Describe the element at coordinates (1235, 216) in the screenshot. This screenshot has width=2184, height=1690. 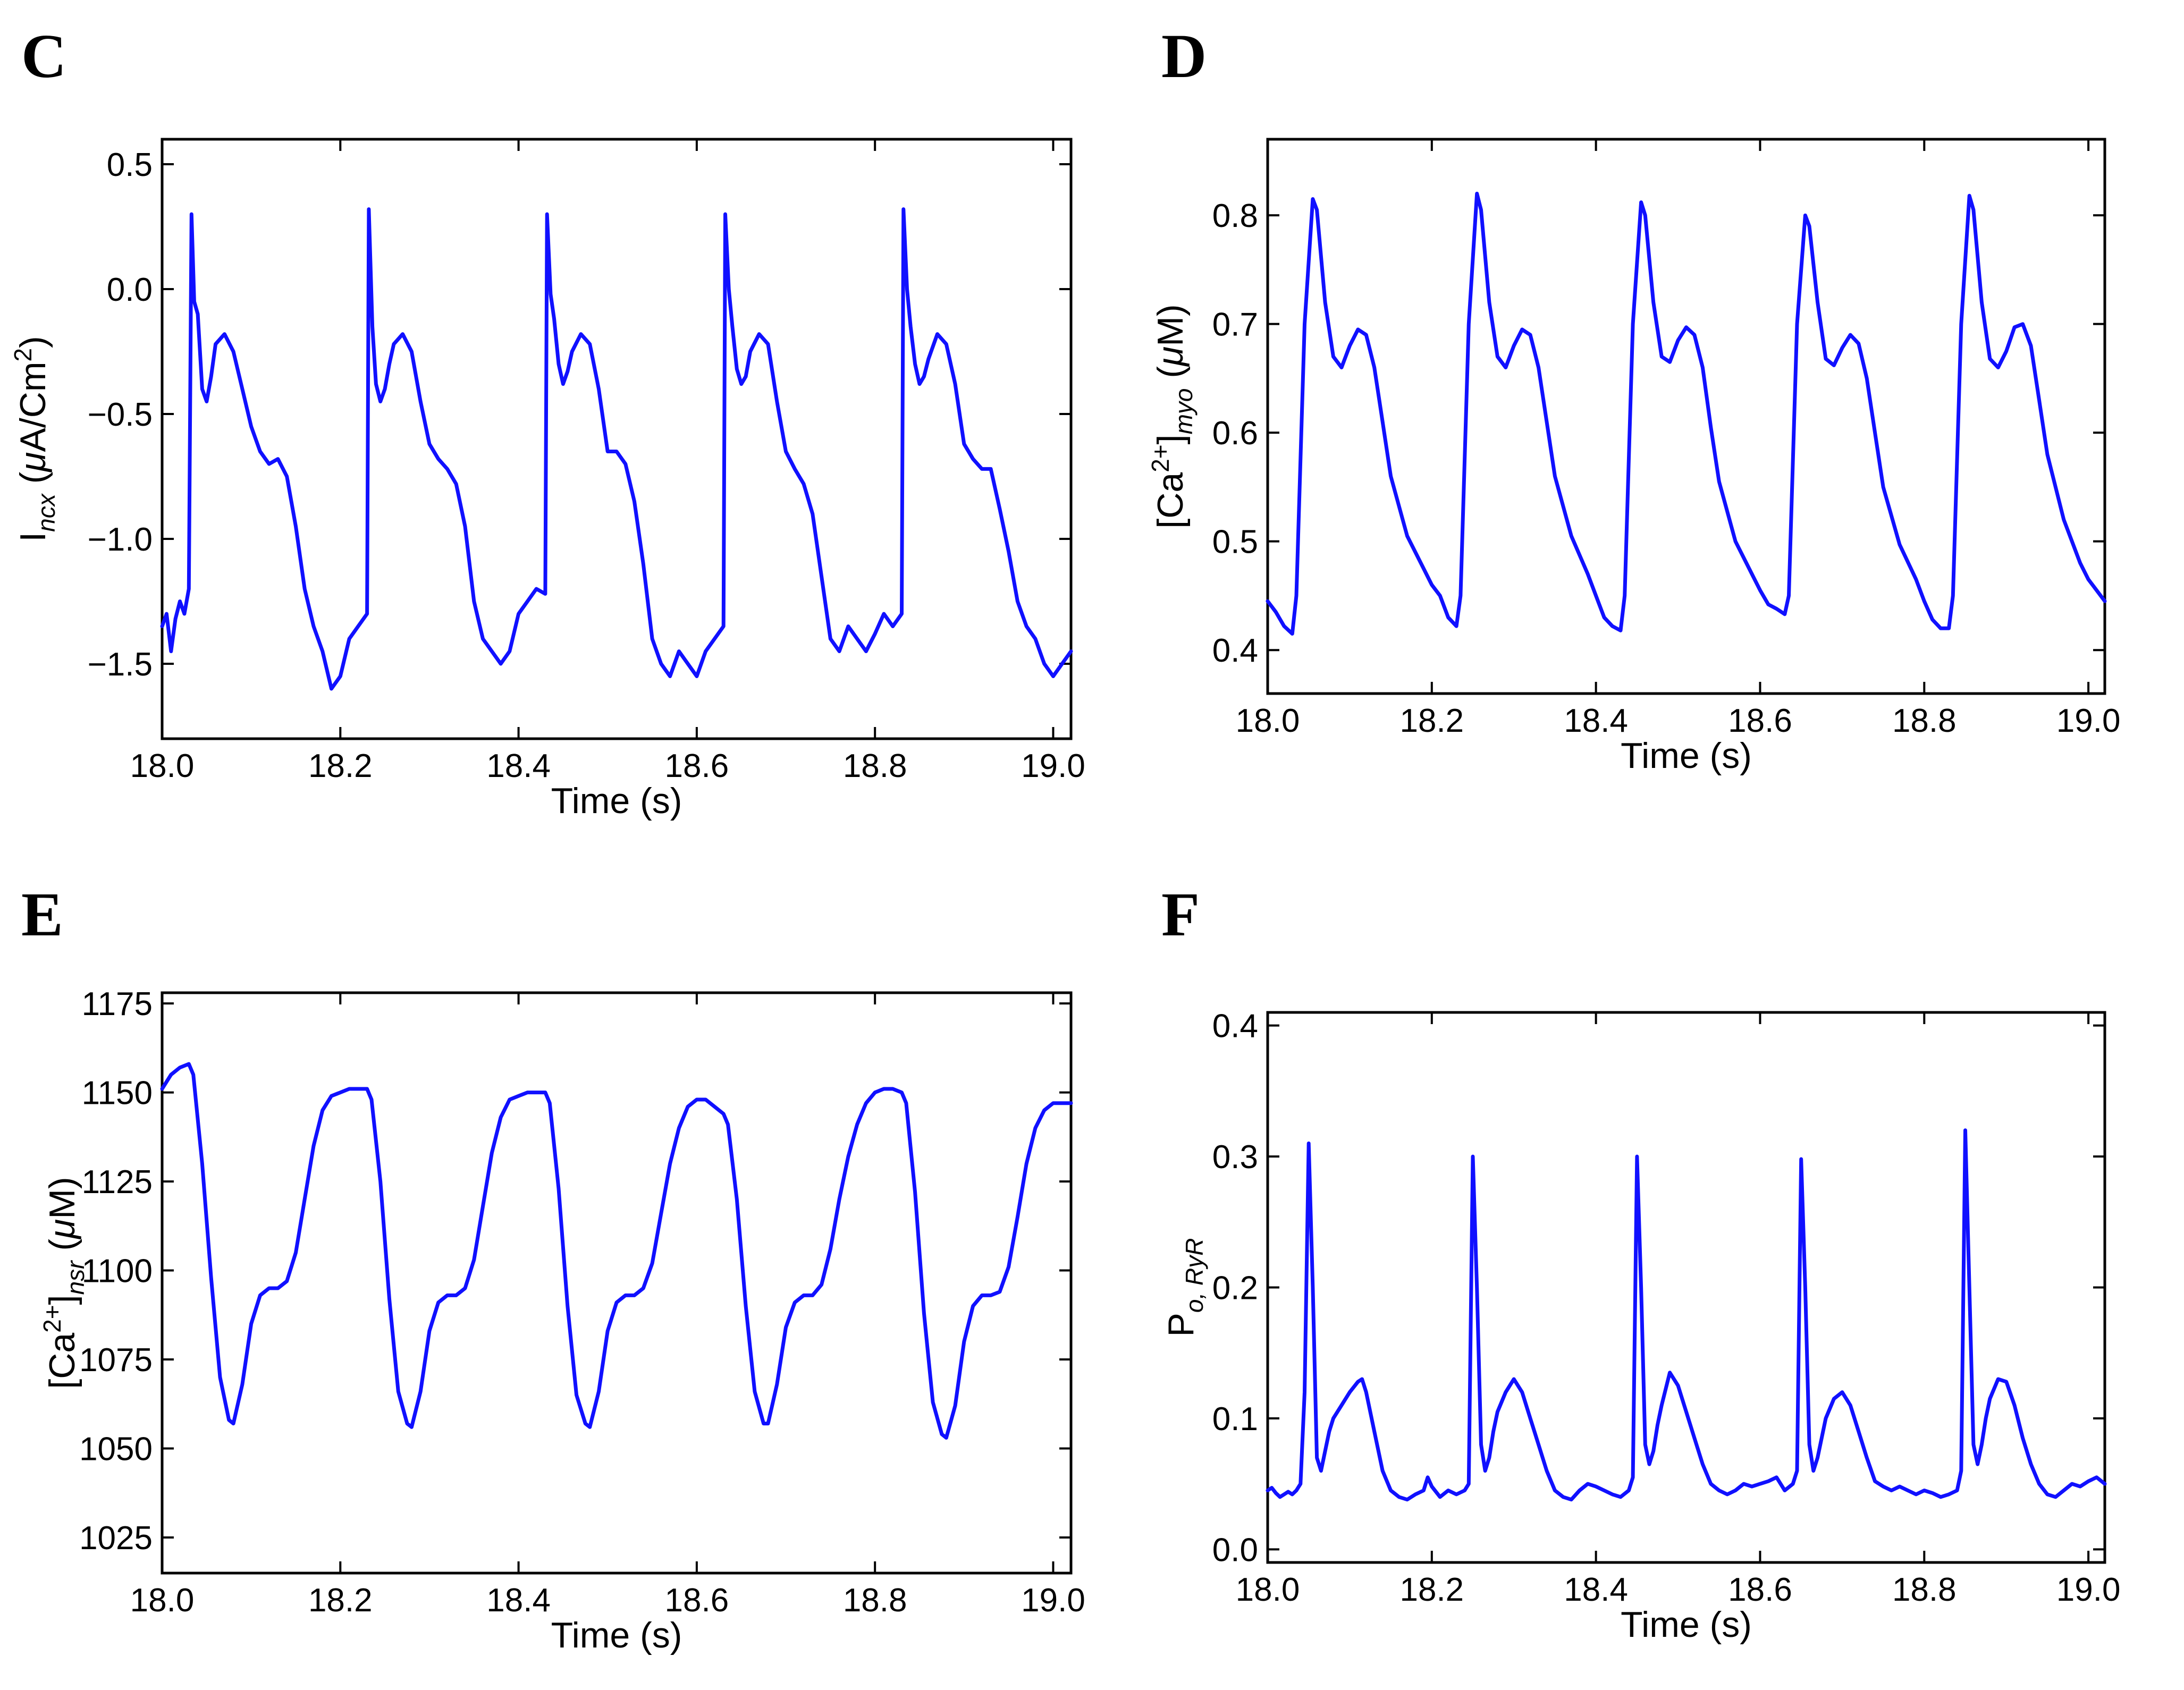
I see `y-tick-label: 0.8` at that location.